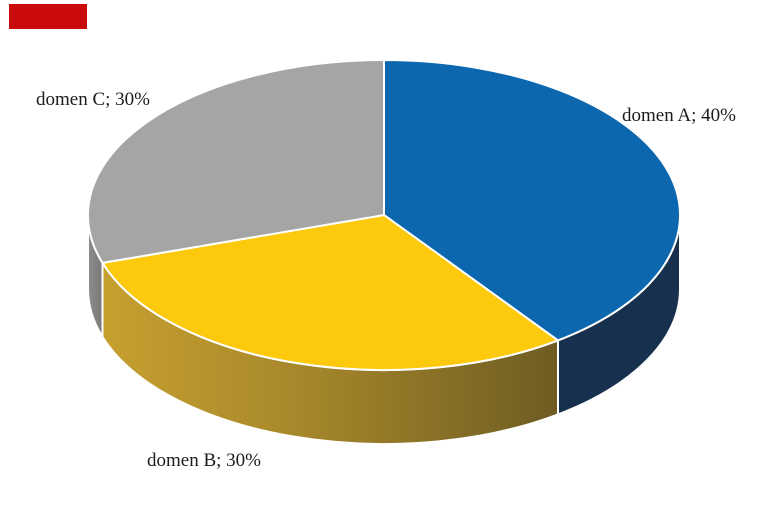  I want to click on data-label-domen-c: domen C; 30%, so click(93, 99).